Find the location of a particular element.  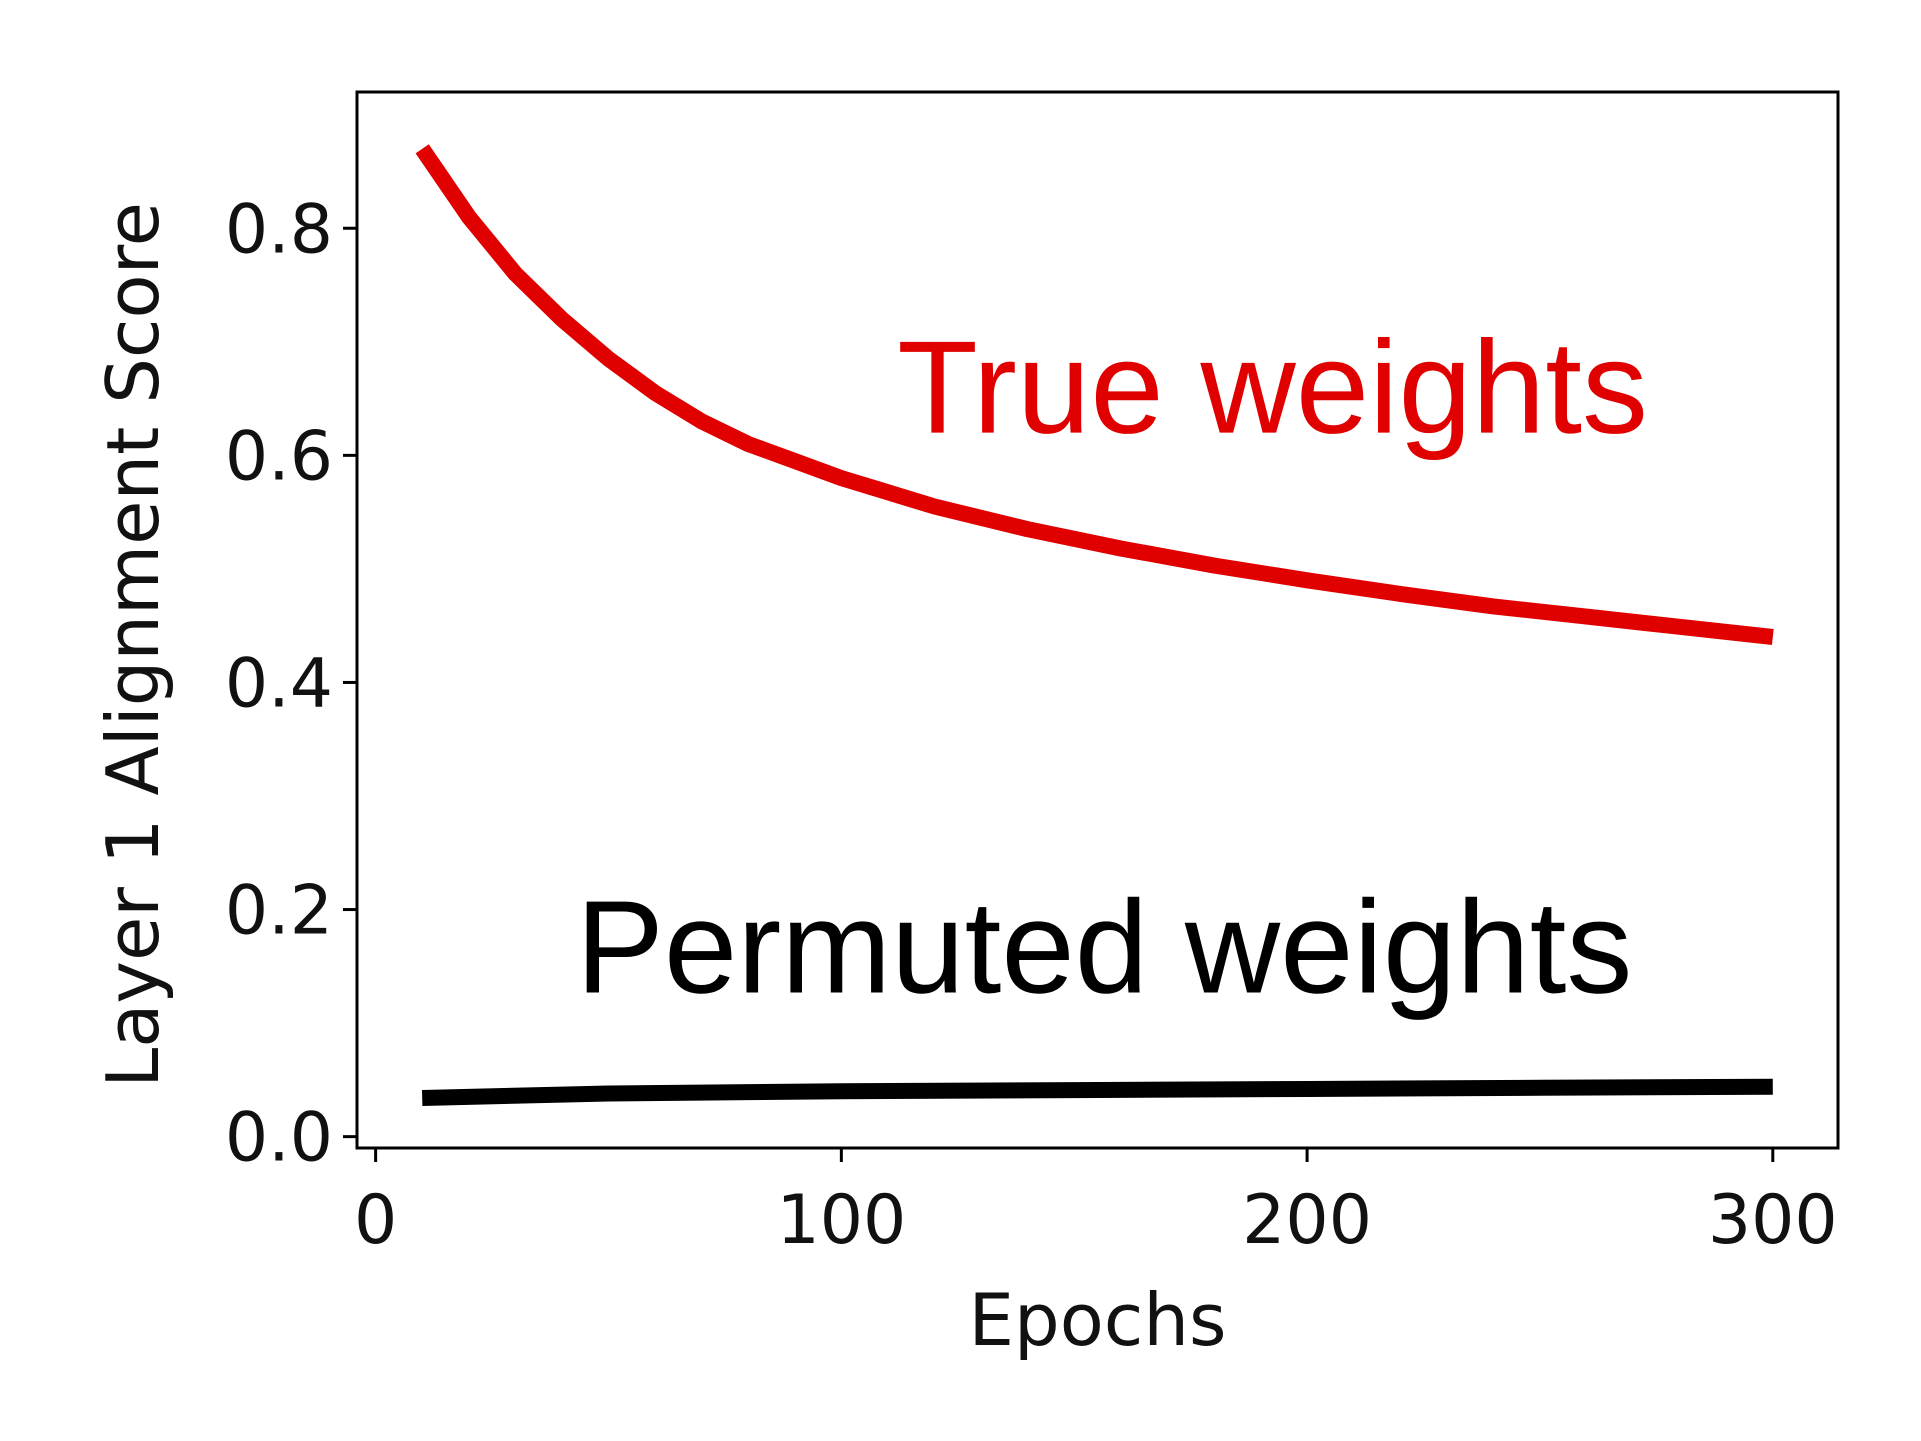

y-tick-label: 0.6 is located at coordinates (279, 456).